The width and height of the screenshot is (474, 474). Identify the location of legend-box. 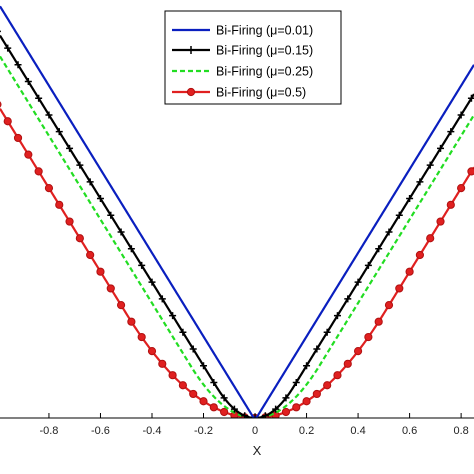
(253, 57).